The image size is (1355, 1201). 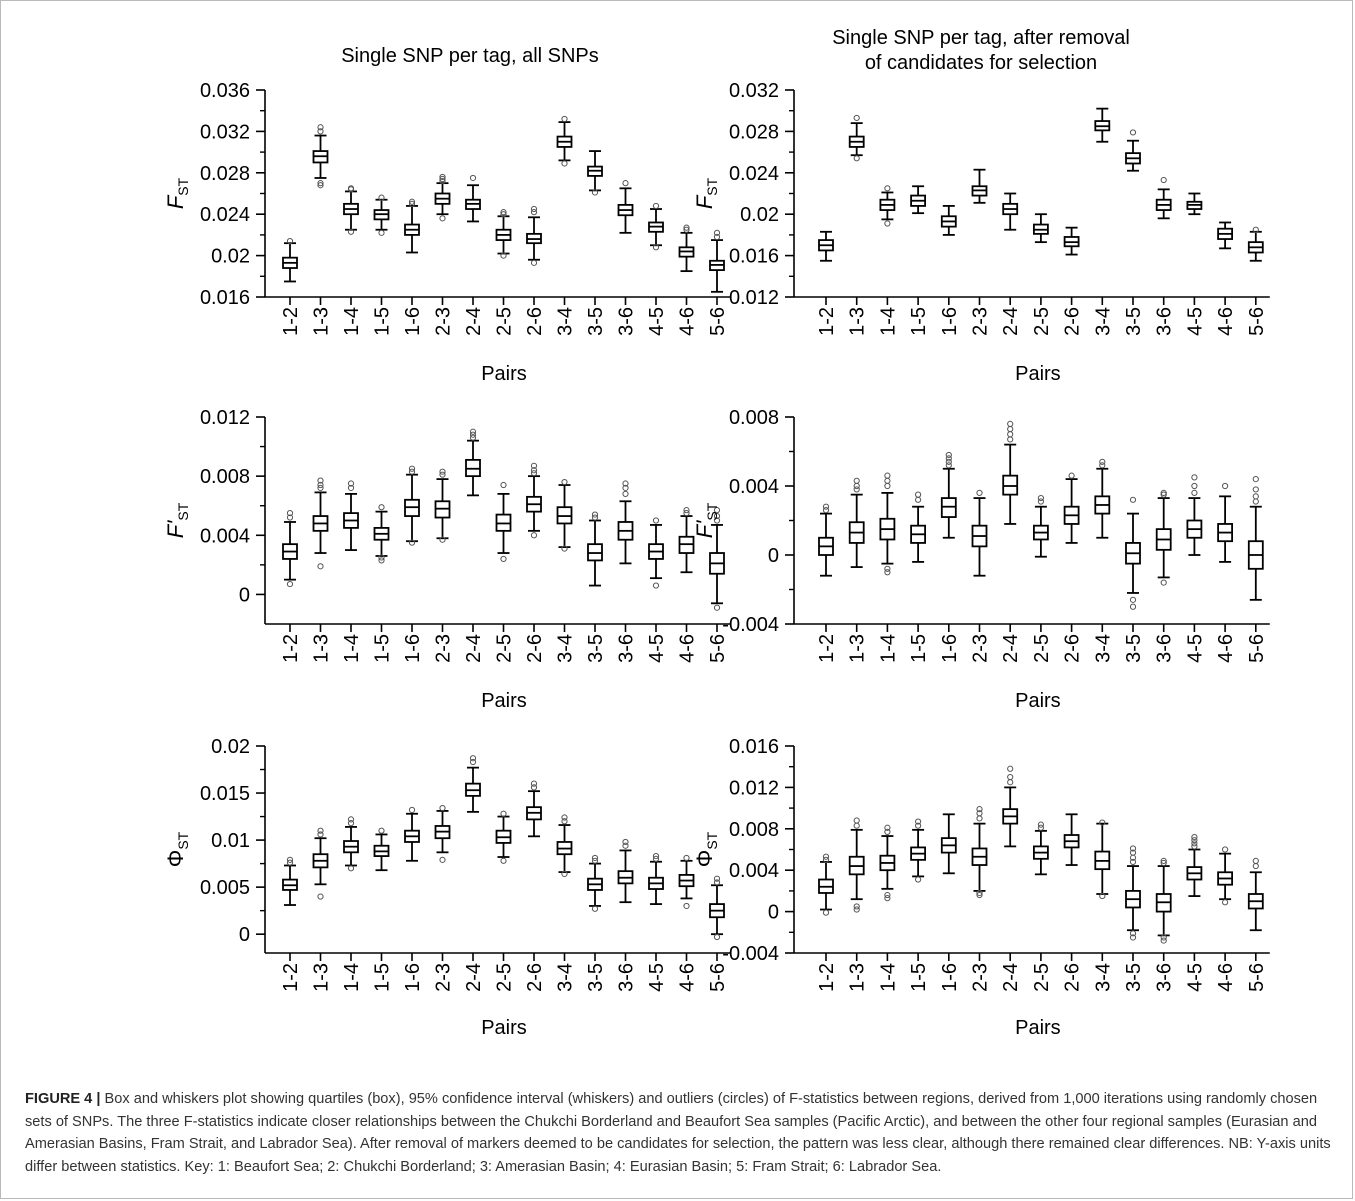 I want to click on panel-3-ytick-label: 0.004, so click(x=225, y=536).